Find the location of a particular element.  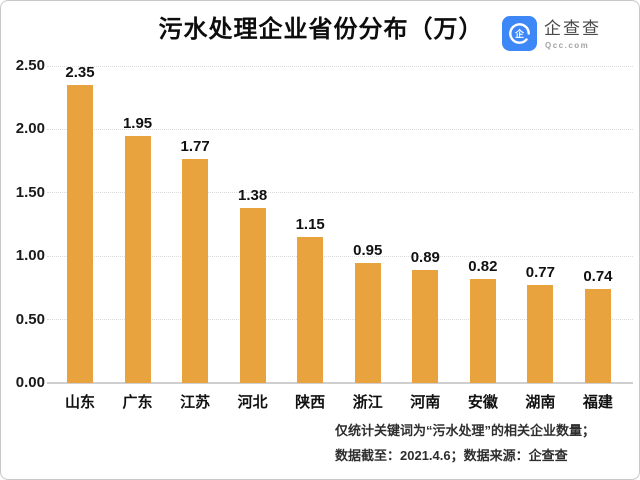

y-axis-tick-label: 1.50 is located at coordinates (30, 192).